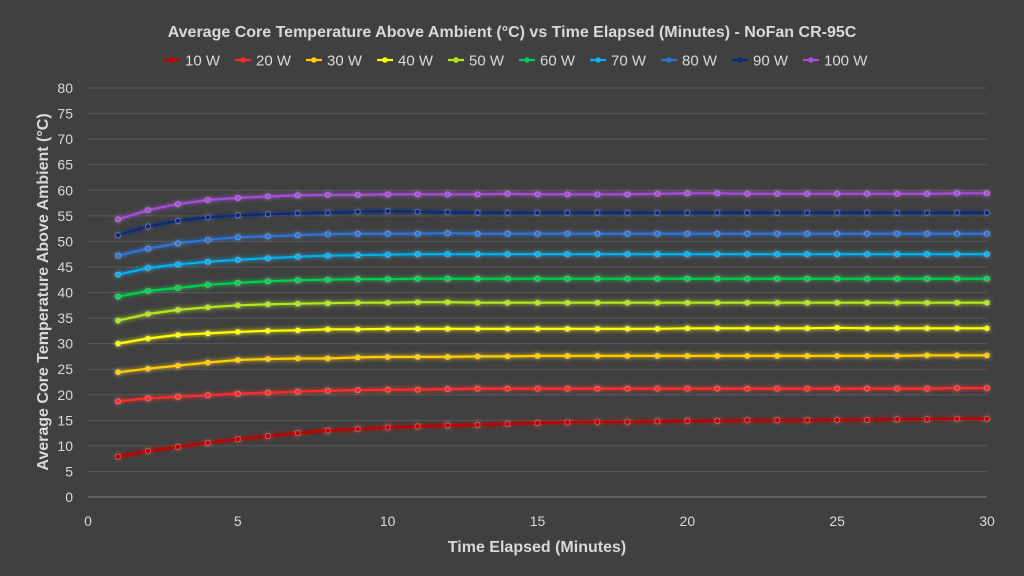  I want to click on x-tick-label: 15, so click(538, 521).